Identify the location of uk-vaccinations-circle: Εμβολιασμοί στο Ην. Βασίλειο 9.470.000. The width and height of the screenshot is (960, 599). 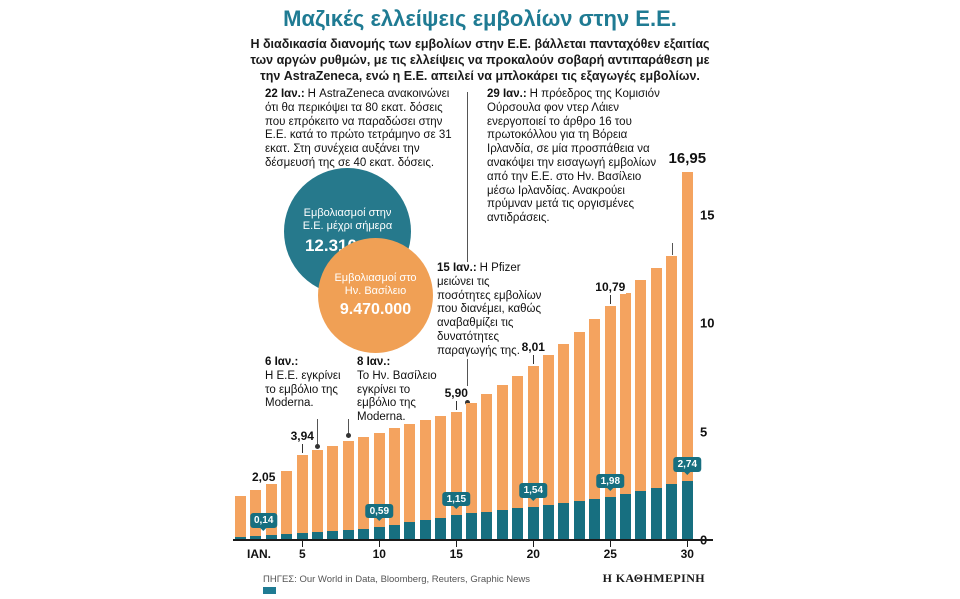
(375, 295).